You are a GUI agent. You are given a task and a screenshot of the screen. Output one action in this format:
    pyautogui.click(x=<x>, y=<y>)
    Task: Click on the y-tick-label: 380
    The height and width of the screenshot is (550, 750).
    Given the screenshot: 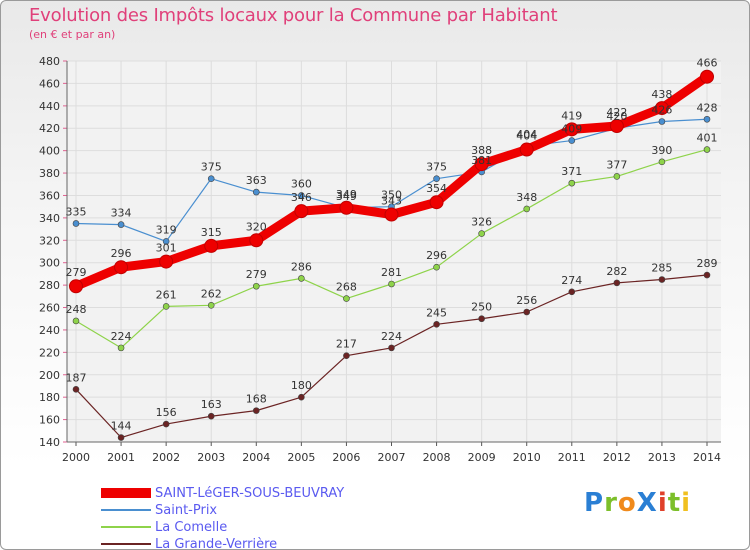 What is the action you would take?
    pyautogui.click(x=49, y=173)
    